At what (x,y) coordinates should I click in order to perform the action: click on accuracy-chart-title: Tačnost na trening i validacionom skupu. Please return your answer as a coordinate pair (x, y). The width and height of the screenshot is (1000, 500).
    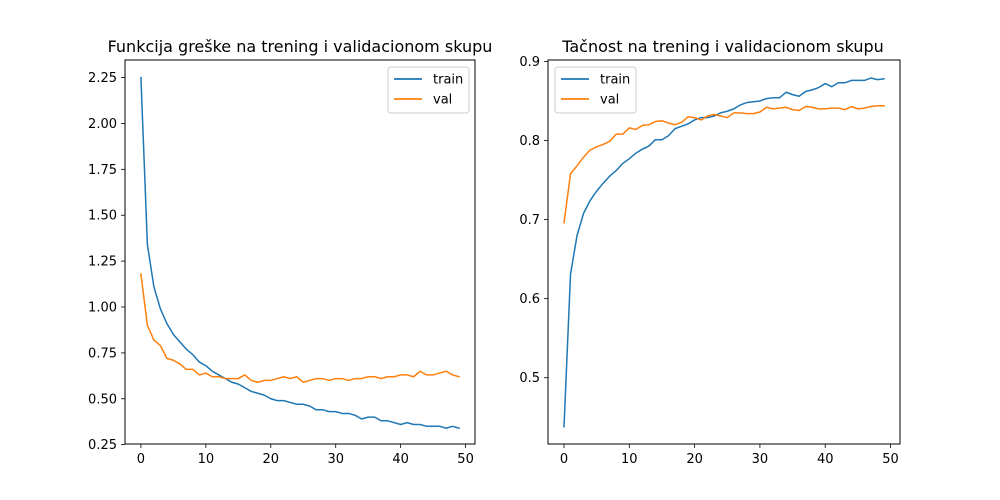
    Looking at the image, I should click on (722, 46).